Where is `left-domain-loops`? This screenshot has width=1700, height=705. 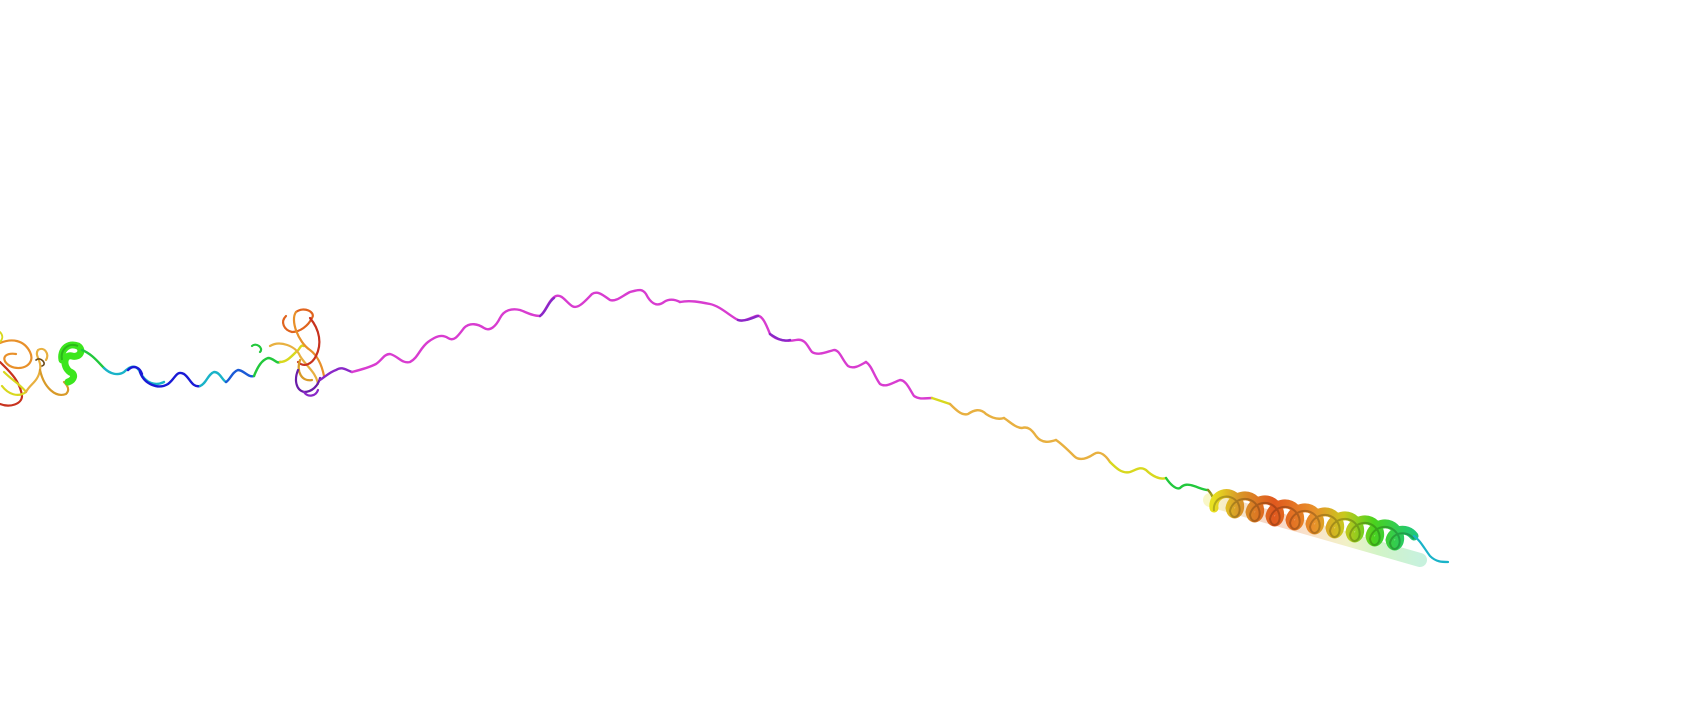 left-domain-loops is located at coordinates (34, 369).